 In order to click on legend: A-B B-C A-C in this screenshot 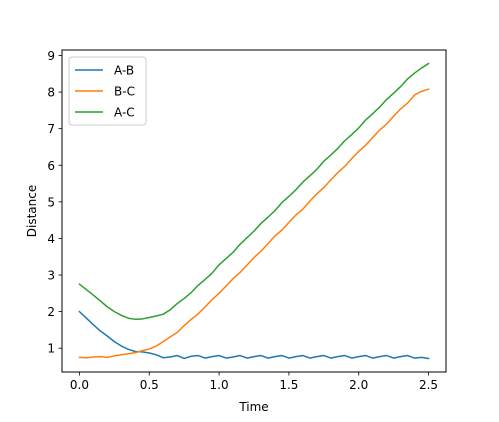, I will do `click(107, 91)`.